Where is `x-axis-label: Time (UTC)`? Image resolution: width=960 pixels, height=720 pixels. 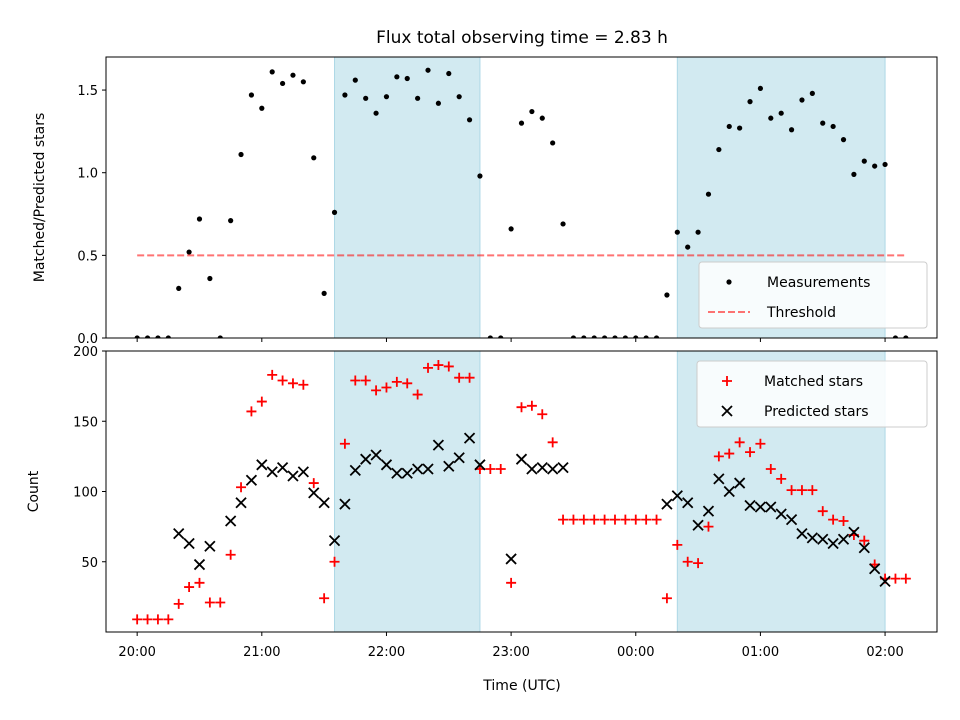
x-axis-label: Time (UTC) is located at coordinates (521, 686).